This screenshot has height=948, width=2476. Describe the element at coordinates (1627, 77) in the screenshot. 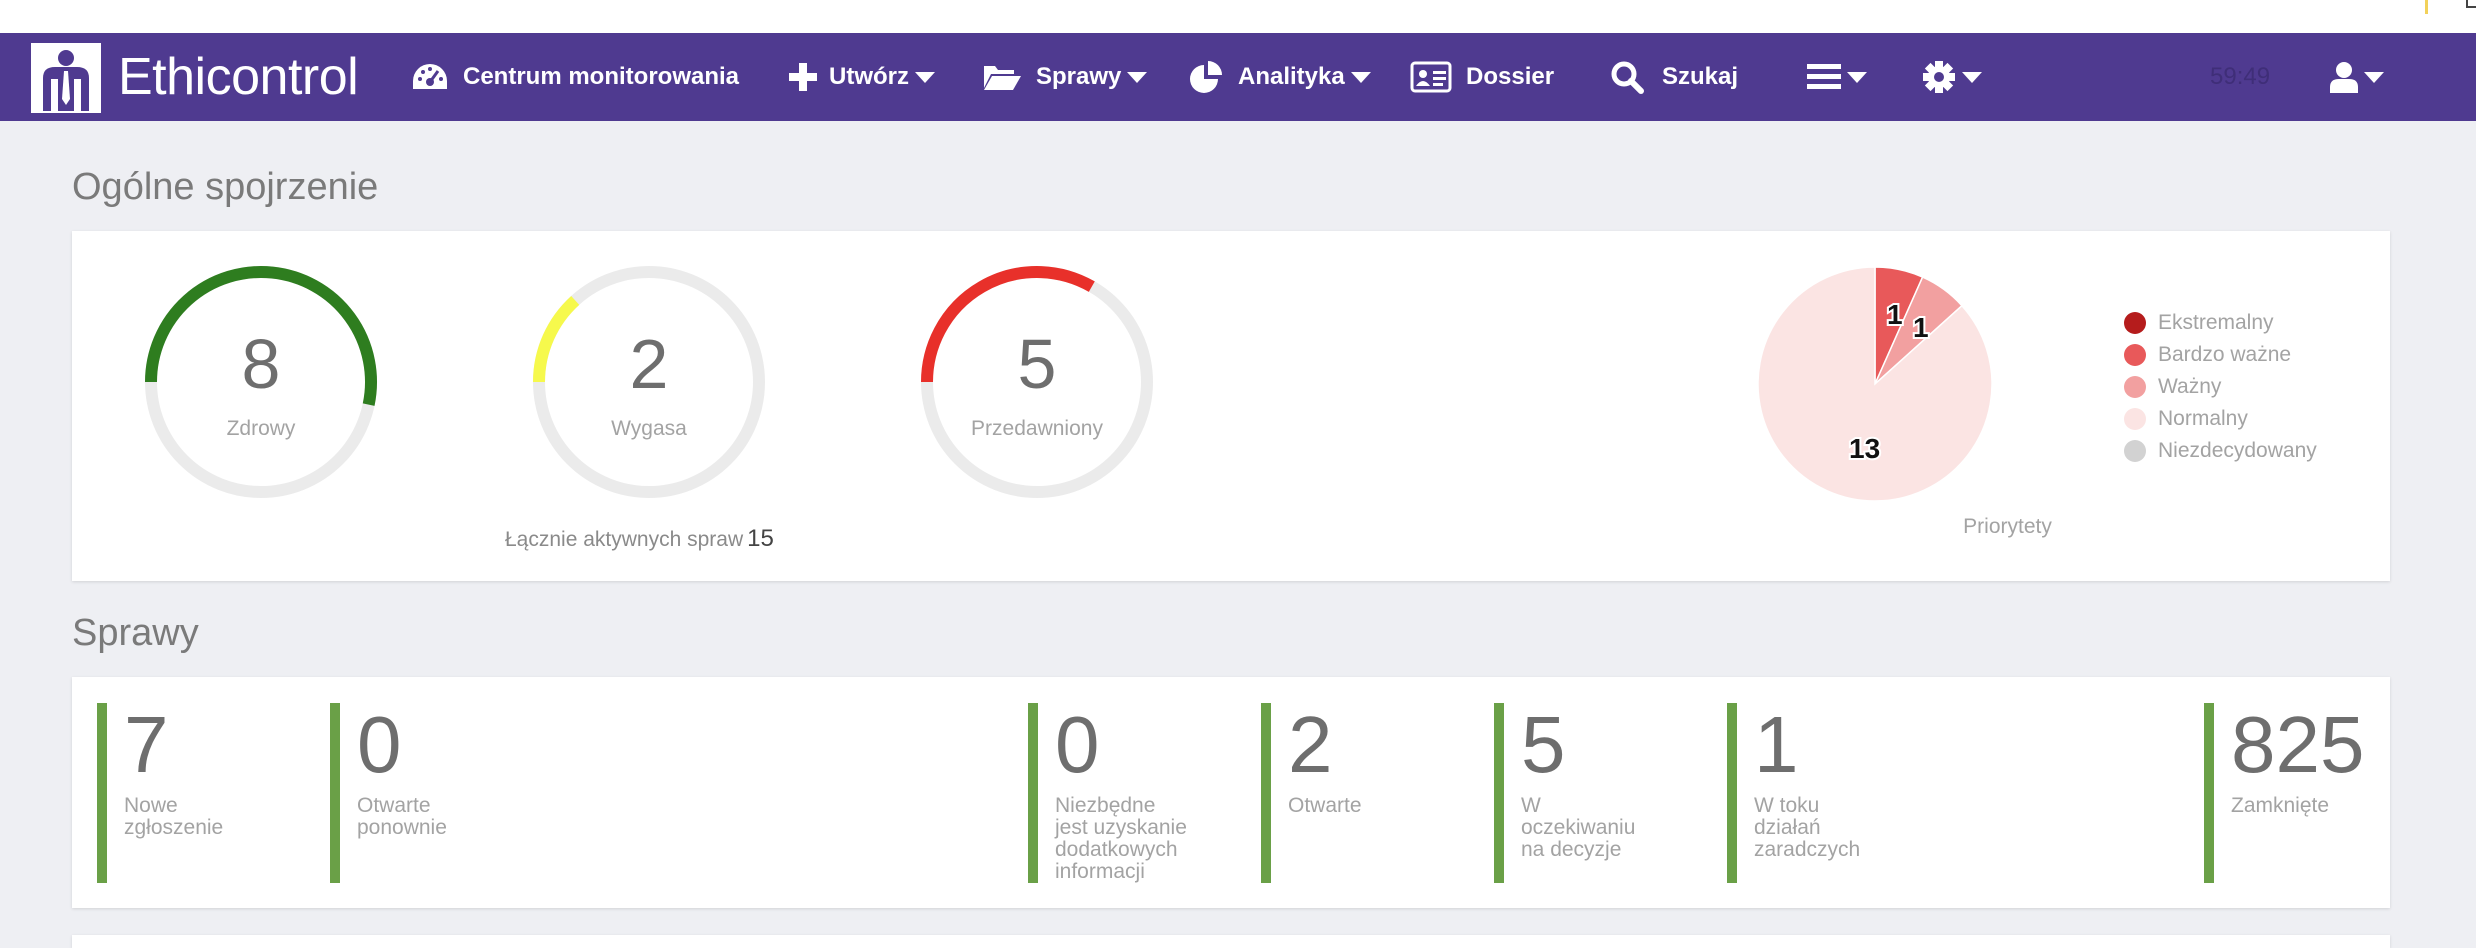

I see `search-icon` at that location.